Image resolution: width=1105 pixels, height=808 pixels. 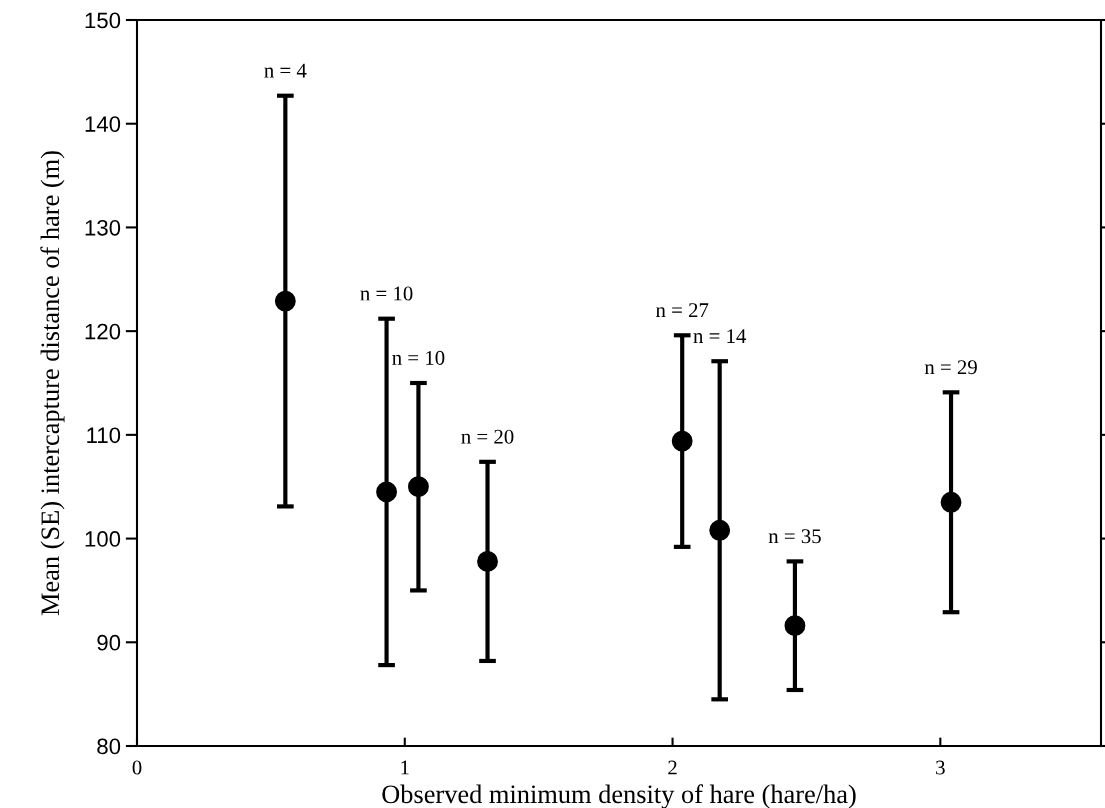 I want to click on y-tick-label: 100, so click(x=103, y=539).